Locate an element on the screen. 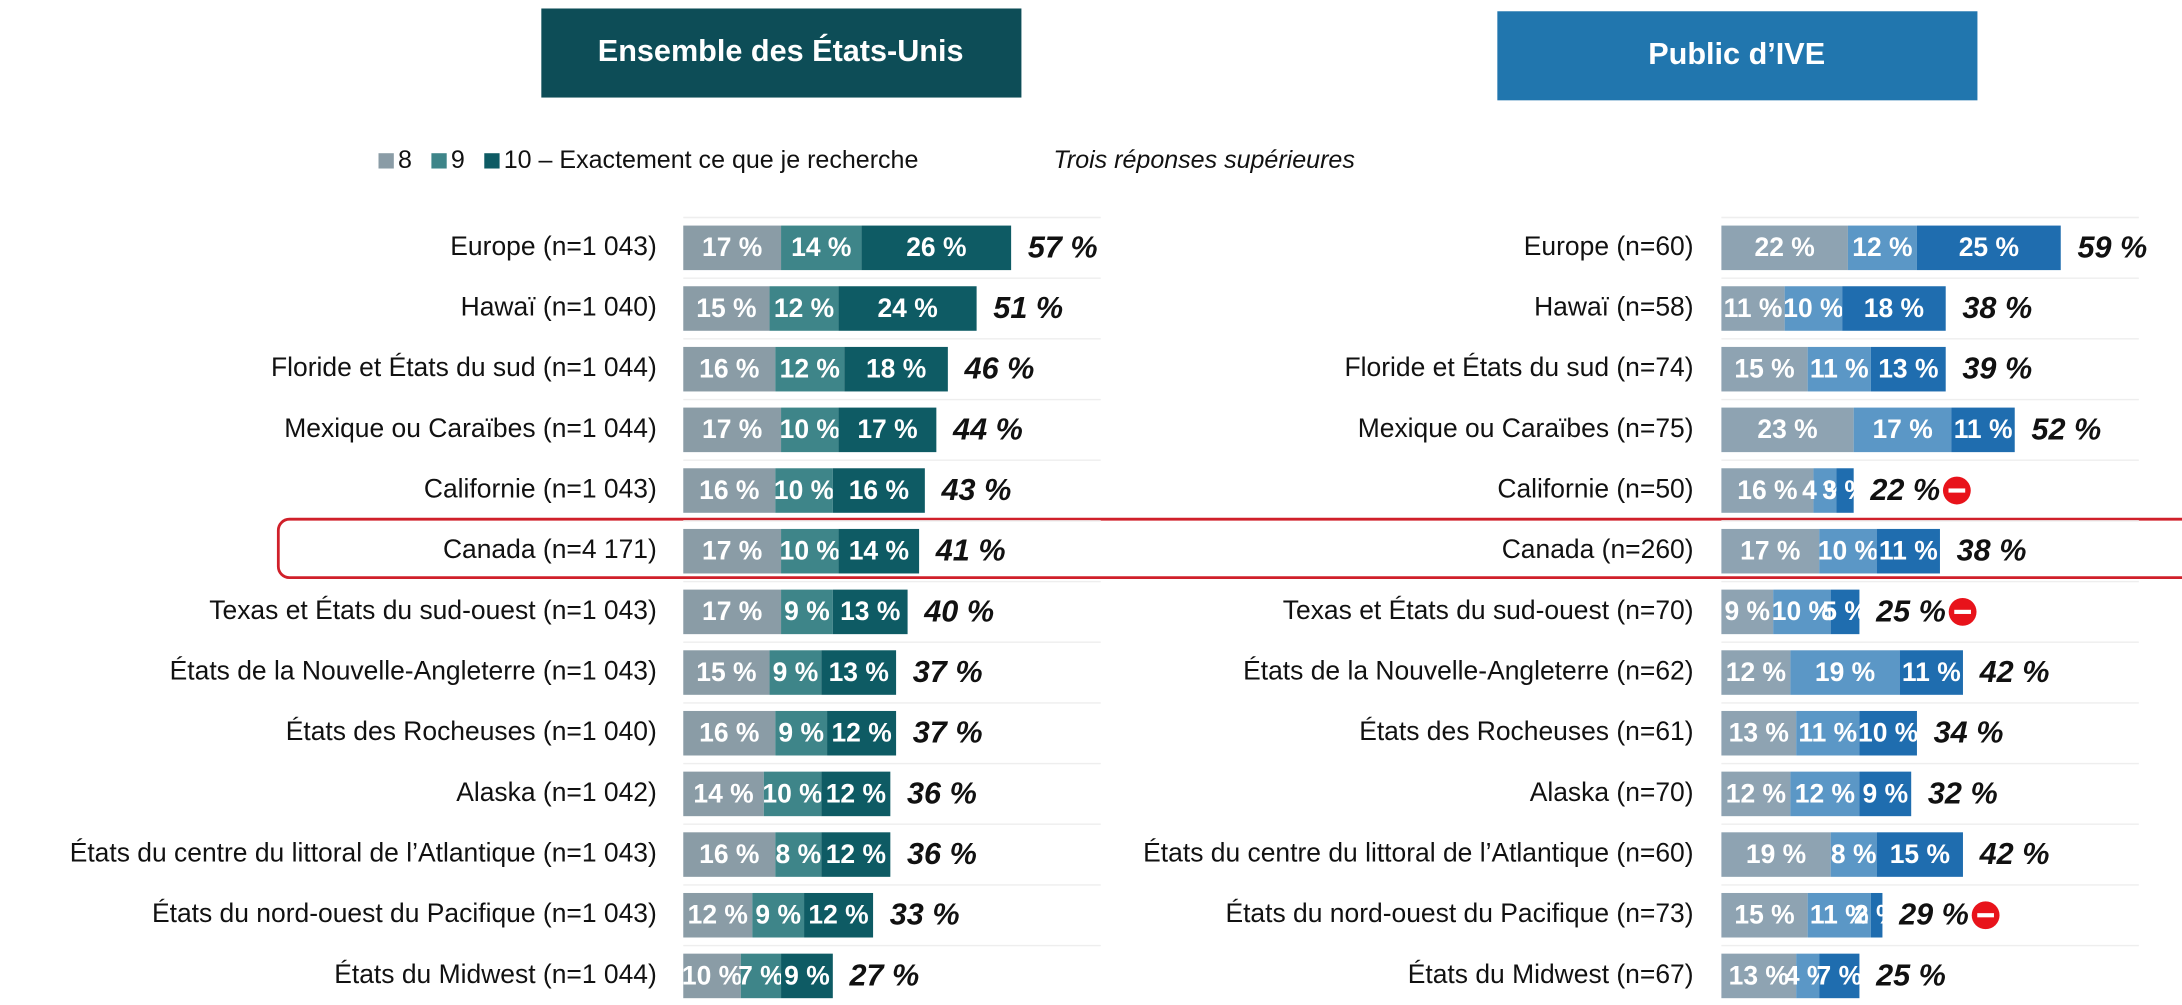  category-label: Californie (n=1 043) is located at coordinates (540, 489).